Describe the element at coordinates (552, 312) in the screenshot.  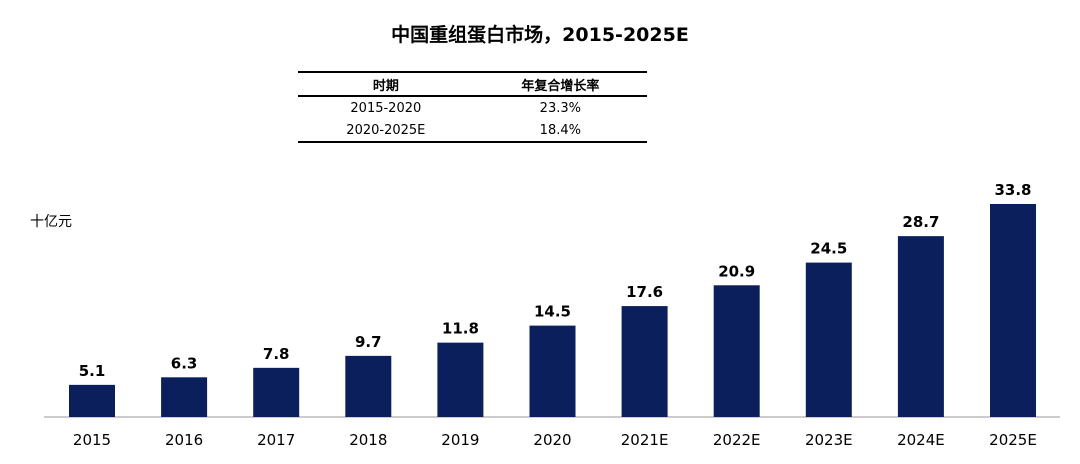
I see `data-label: 14.5` at that location.